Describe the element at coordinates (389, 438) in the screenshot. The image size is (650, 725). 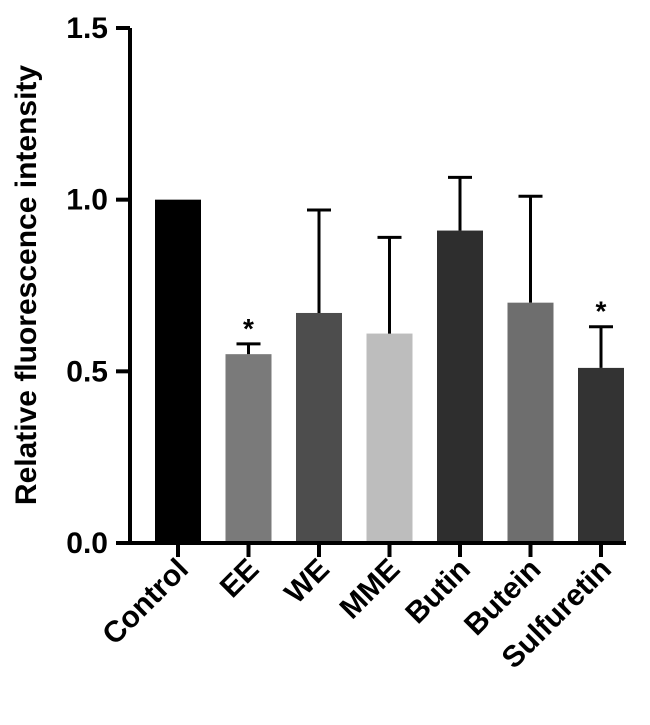
I see `bar-mme` at that location.